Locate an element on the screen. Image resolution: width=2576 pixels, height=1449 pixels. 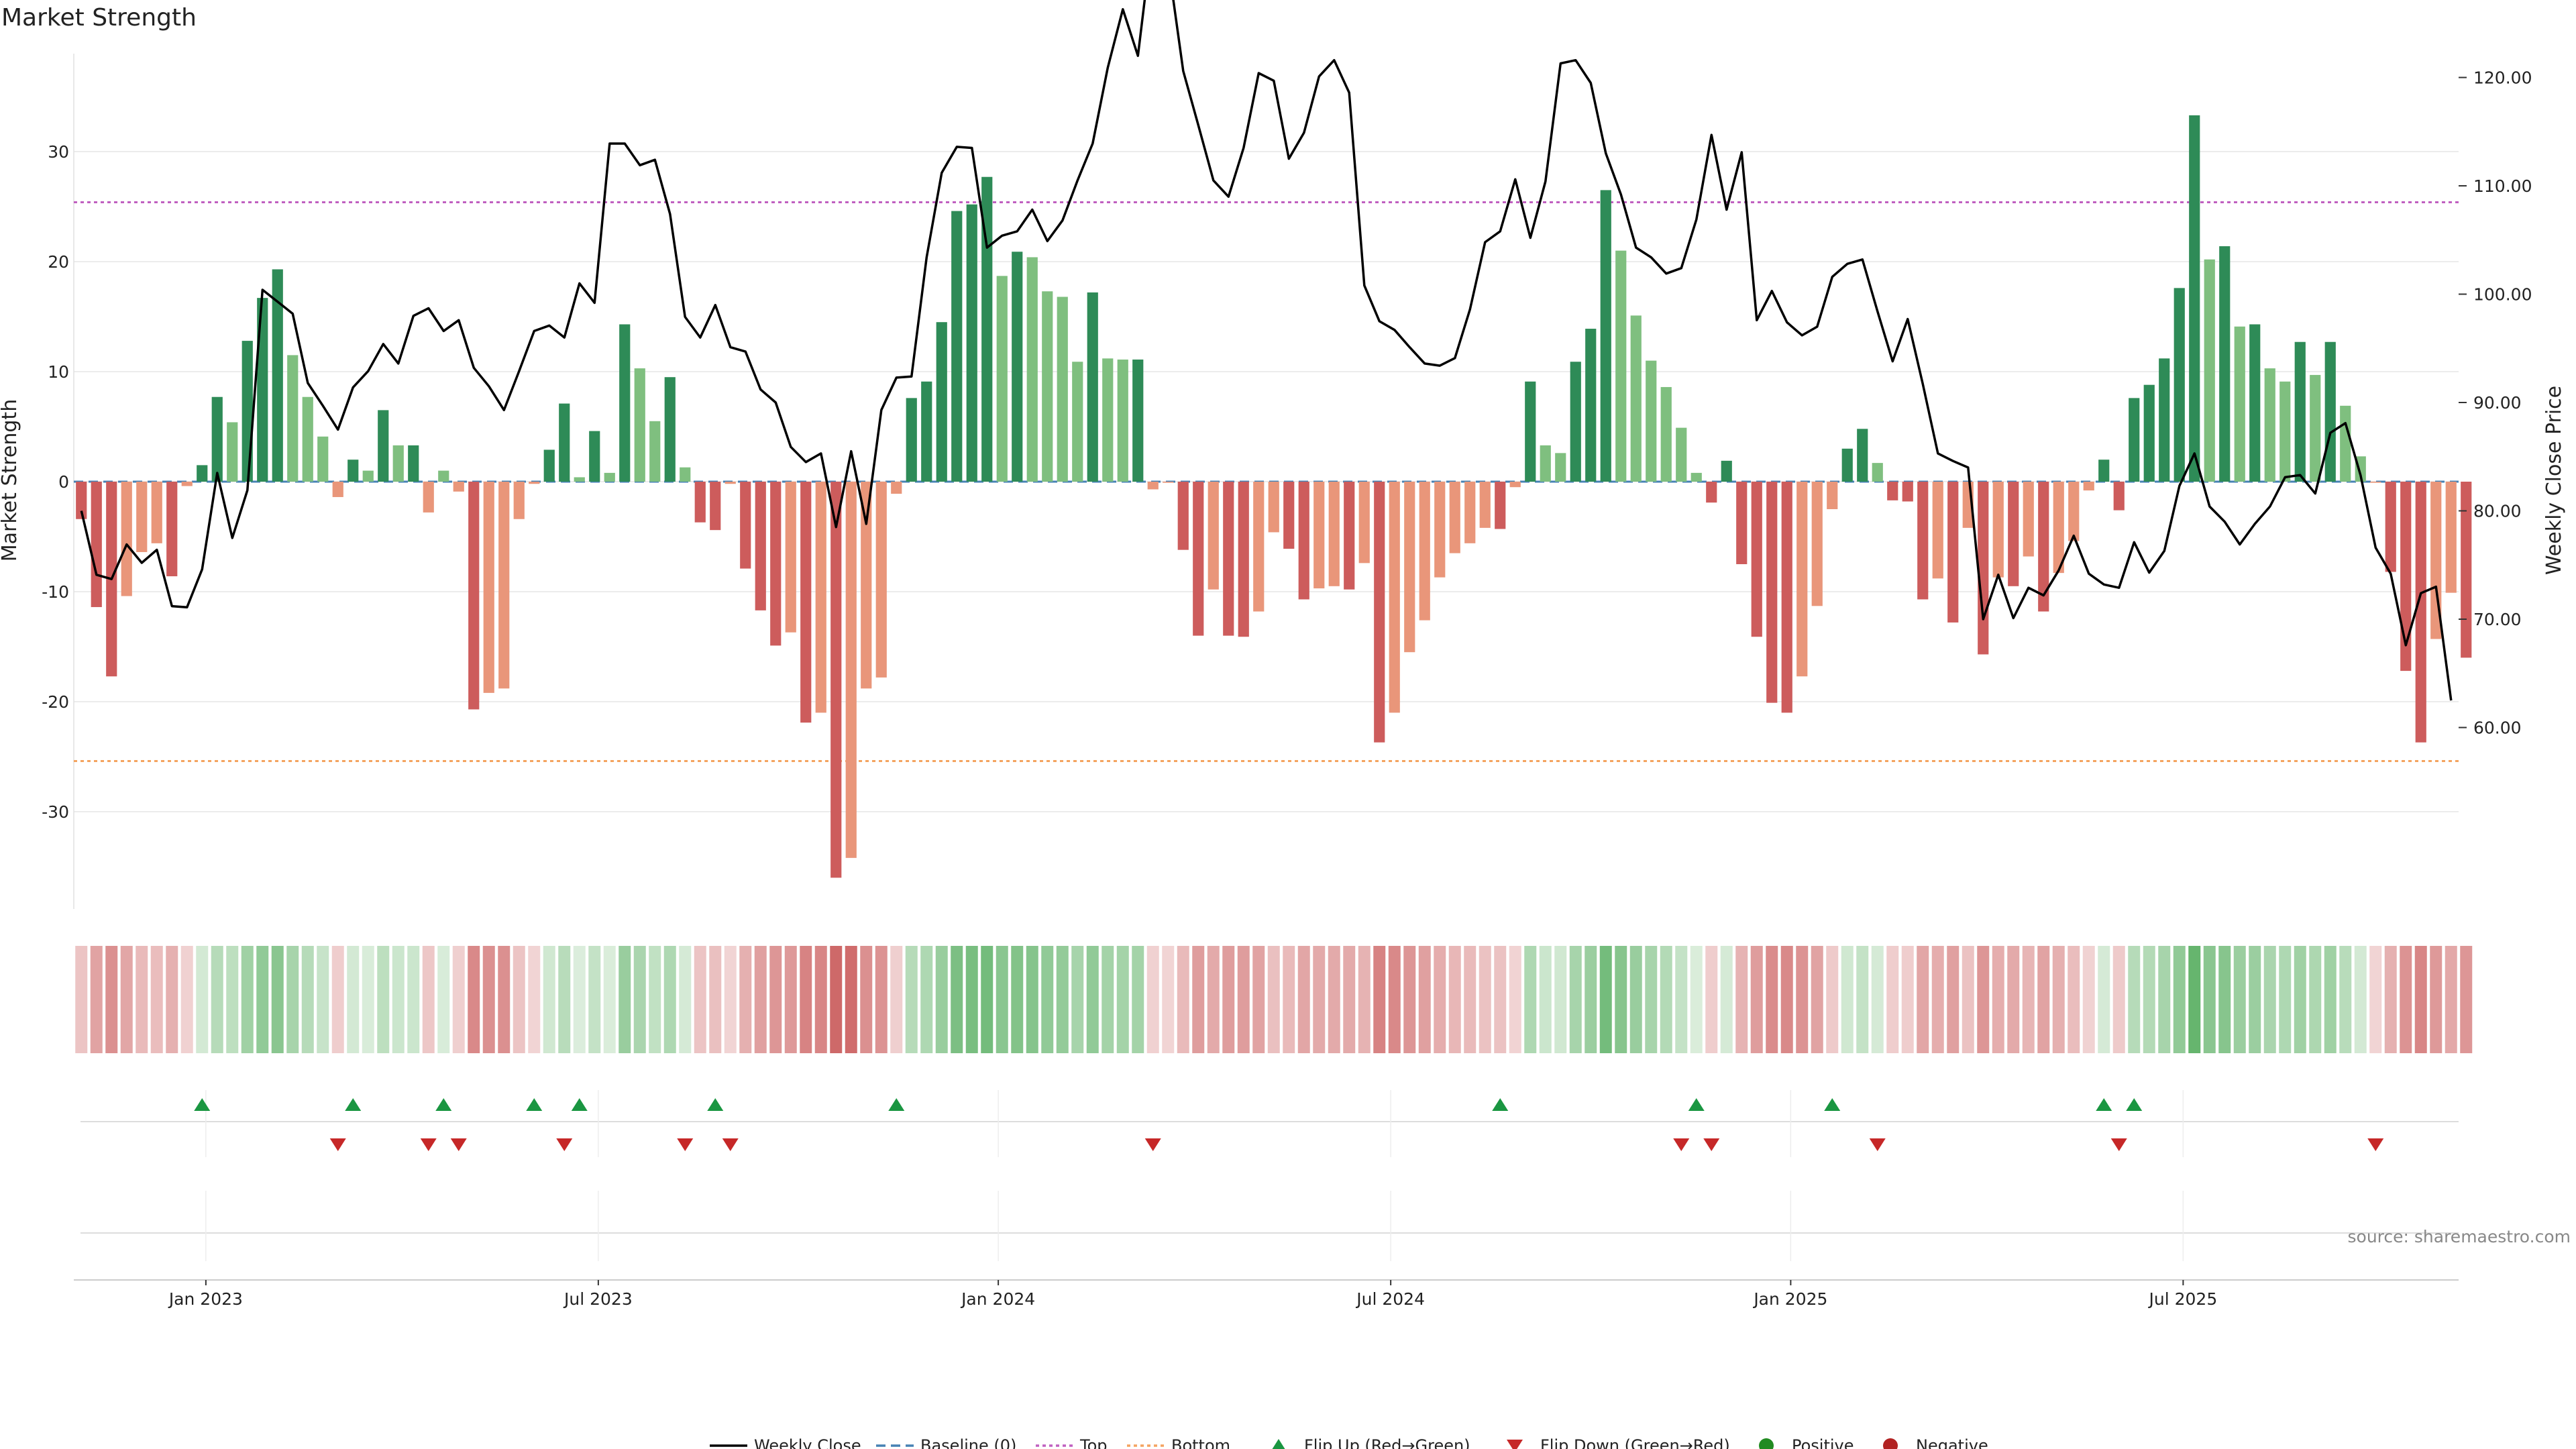
flip-up-marker is located at coordinates (1696, 1104).